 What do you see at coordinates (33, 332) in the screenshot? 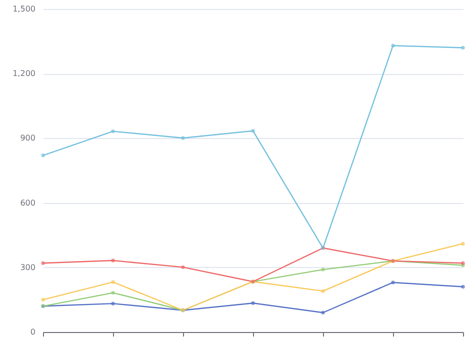
I see `y-tick-label: 0` at bounding box center [33, 332].